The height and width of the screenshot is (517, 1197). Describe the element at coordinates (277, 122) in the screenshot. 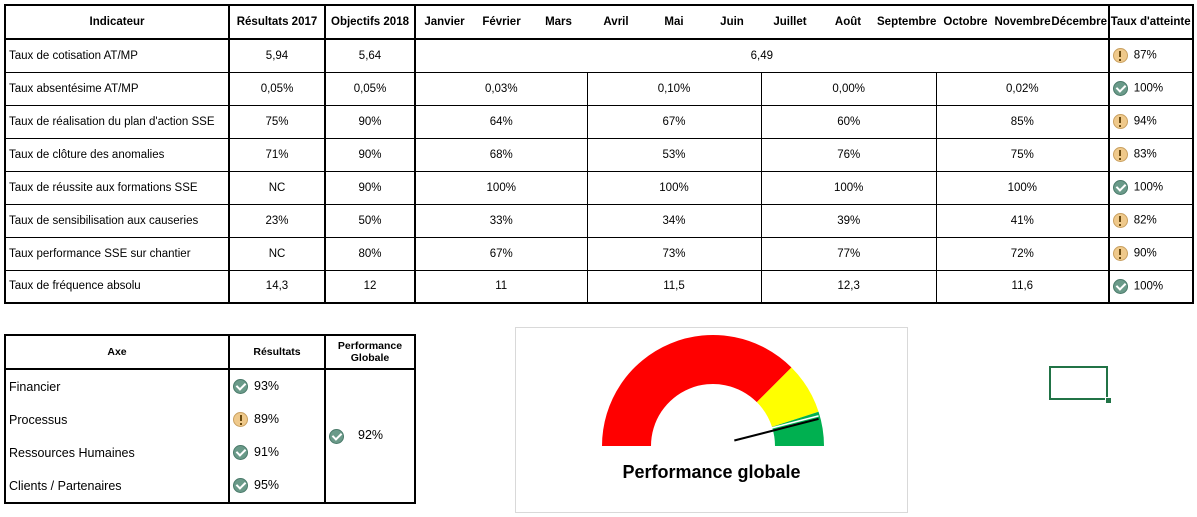

I see `results-2017-cell: 75%` at that location.